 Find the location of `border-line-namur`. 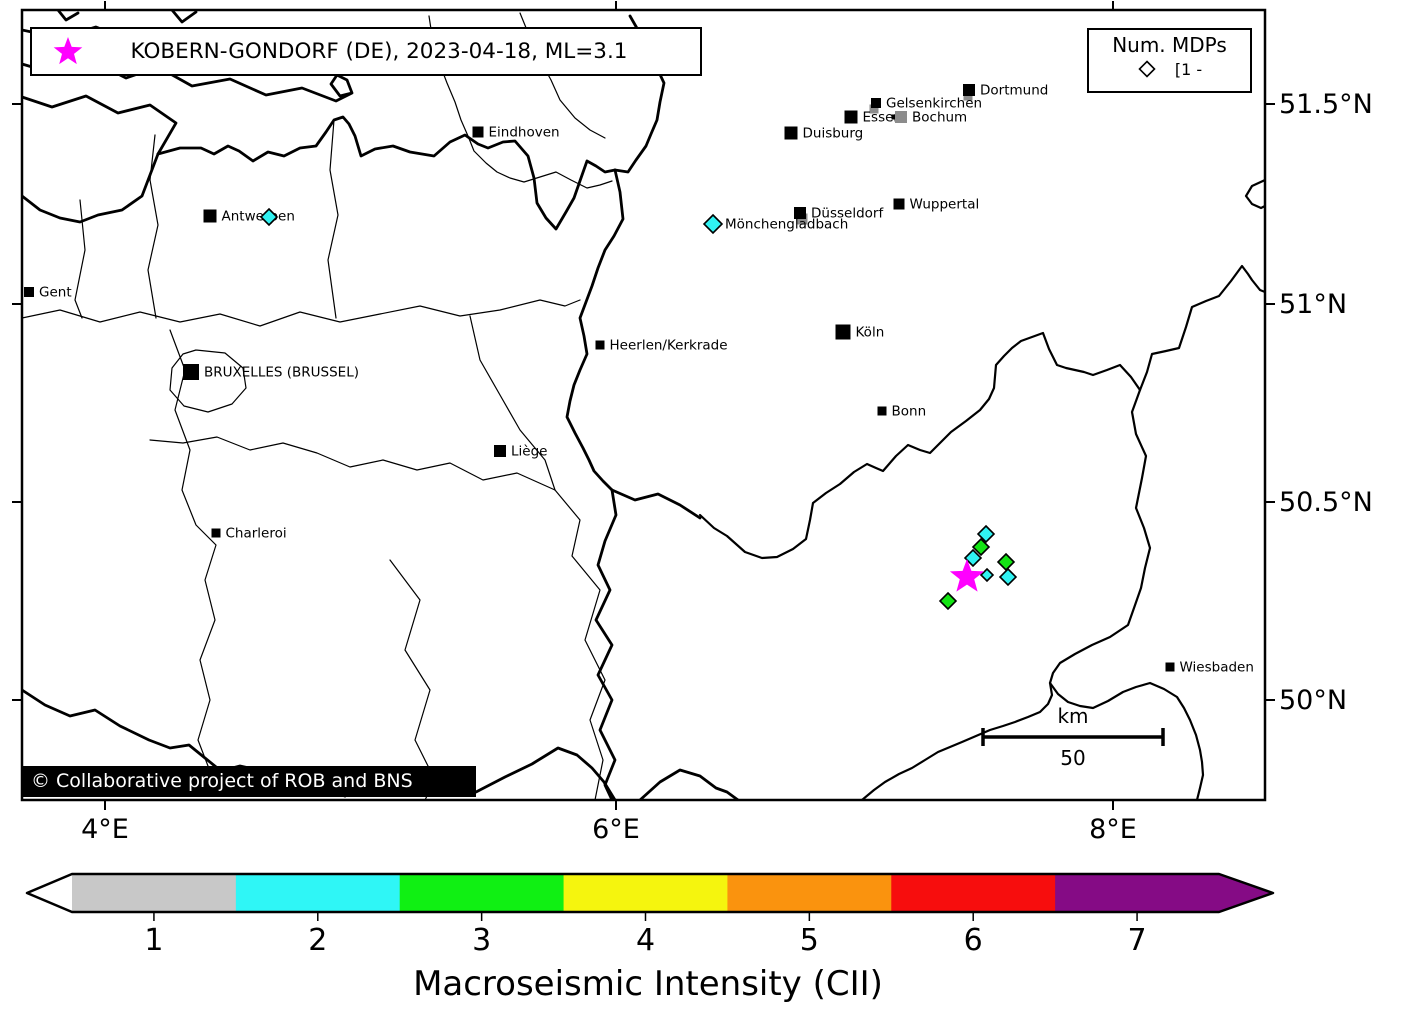

border-line-namur is located at coordinates (412, 679).